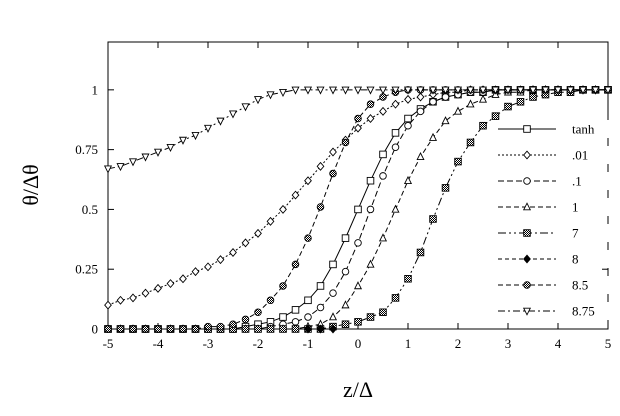 The width and height of the screenshot is (620, 416). I want to click on x-tick-label: 0, so click(358, 343).